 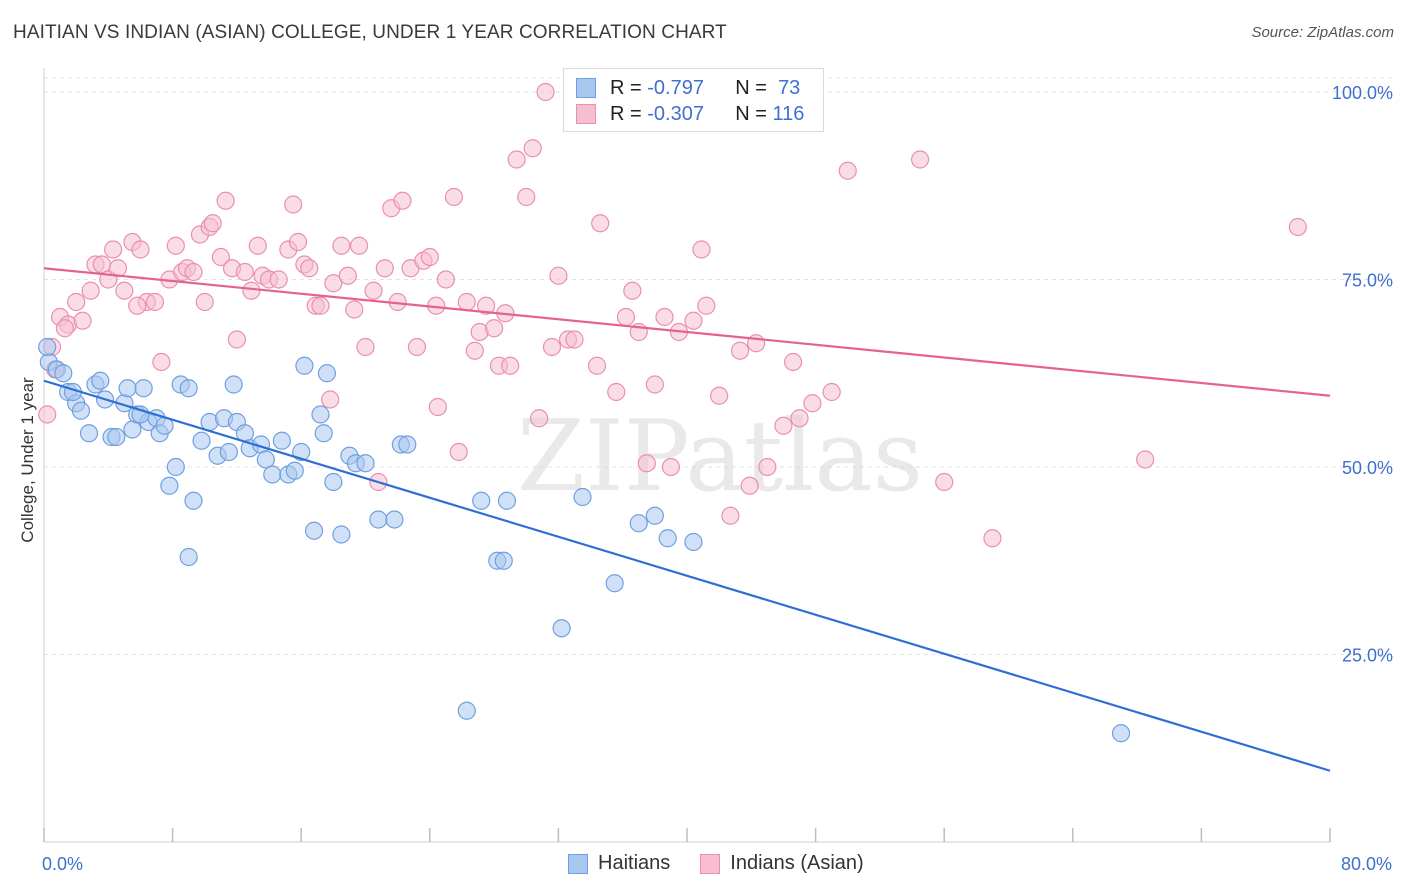 What do you see at coordinates (626, 87) in the screenshot?
I see `r-label: R =` at bounding box center [626, 87].